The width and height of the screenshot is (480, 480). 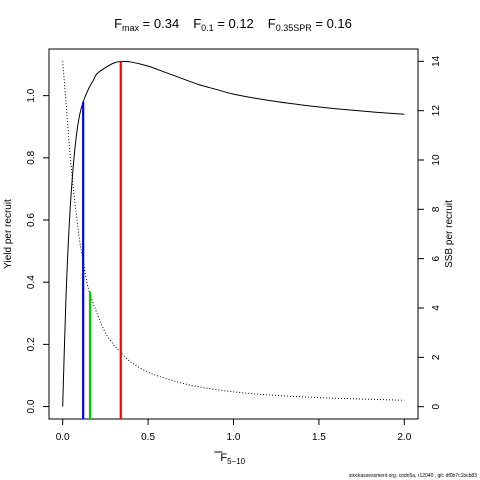 What do you see at coordinates (159, 23) in the screenshot?
I see `title-value: = 0.34` at bounding box center [159, 23].